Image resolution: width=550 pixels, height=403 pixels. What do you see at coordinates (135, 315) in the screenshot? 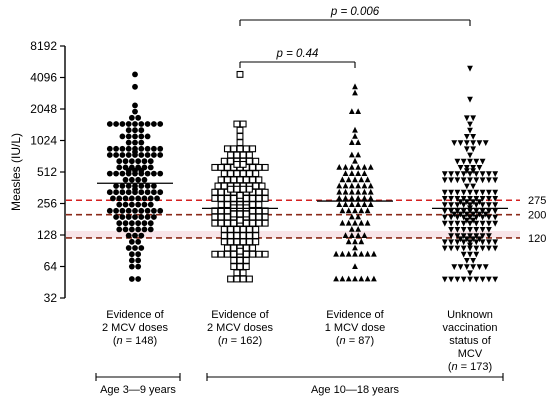
I see `category-label: Evidence of` at bounding box center [135, 315].